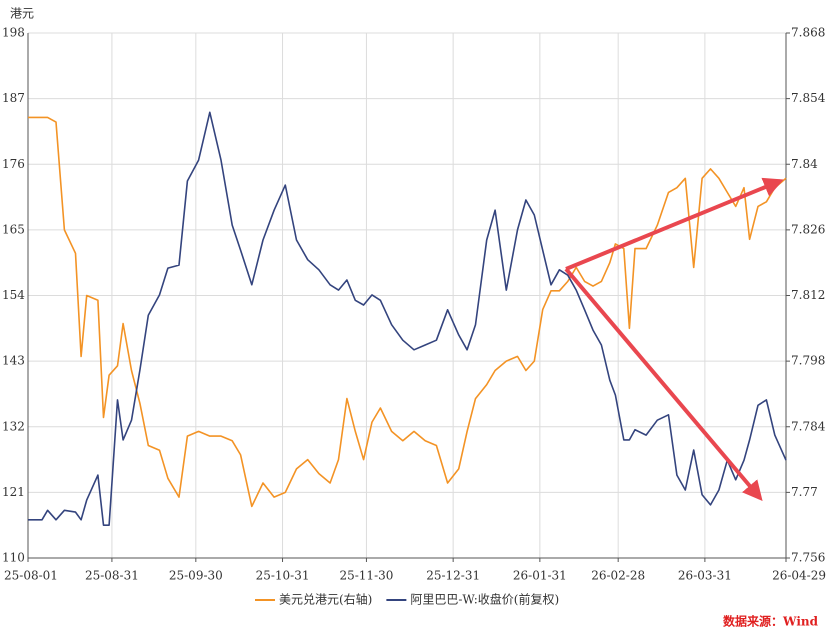 This screenshot has width=830, height=630. What do you see at coordinates (13, 229) in the screenshot?
I see `y-tick-label: 165` at bounding box center [13, 229].